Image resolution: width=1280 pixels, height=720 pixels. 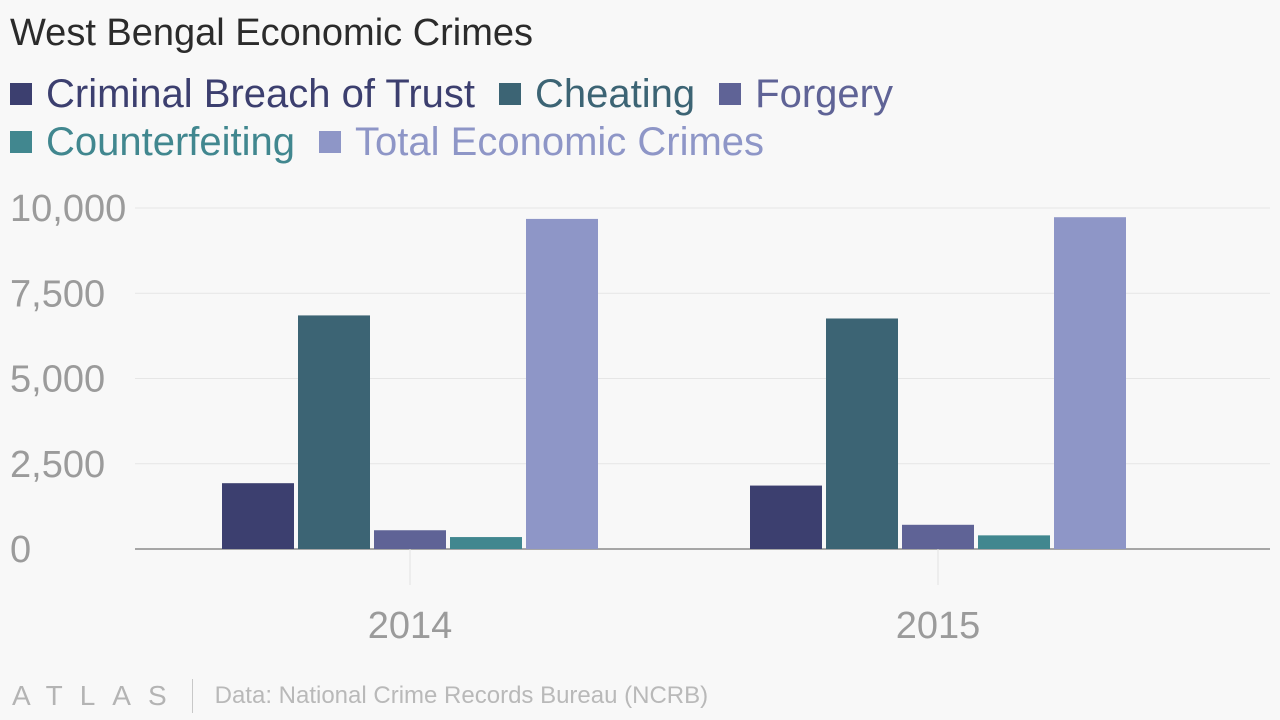 What do you see at coordinates (560, 141) in the screenshot?
I see `legend-label: Total Economic Crimes` at bounding box center [560, 141].